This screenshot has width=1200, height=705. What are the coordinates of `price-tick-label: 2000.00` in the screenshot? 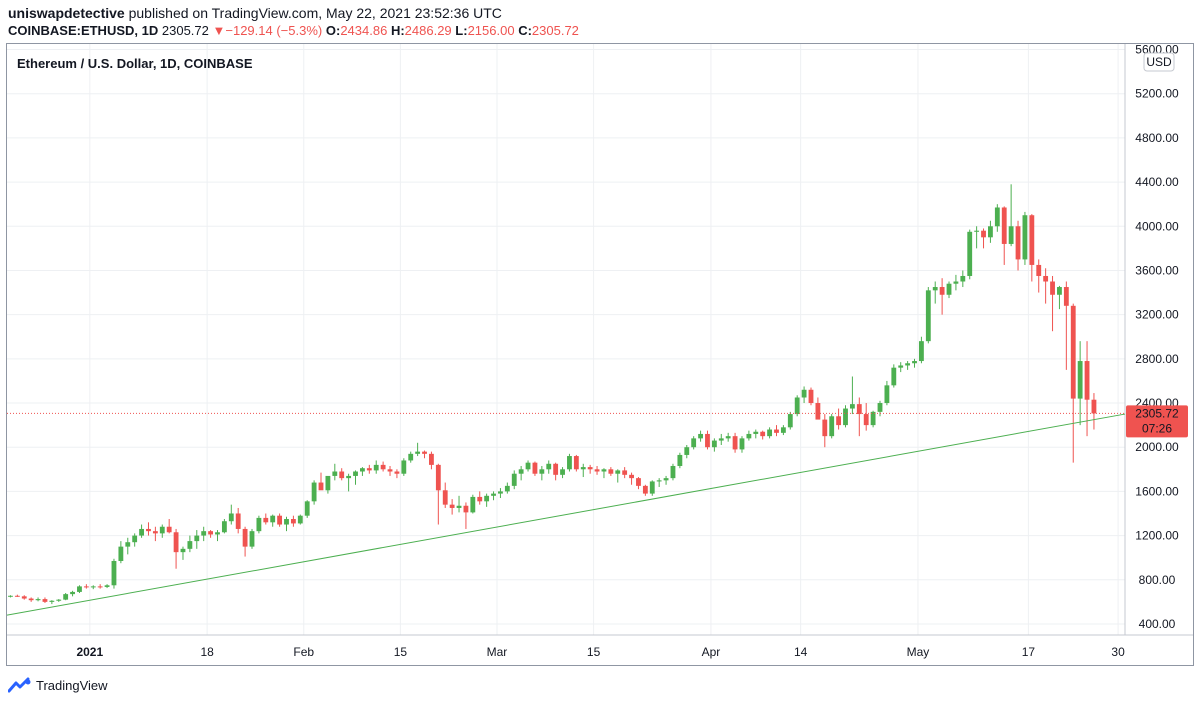 It's located at (1157, 447).